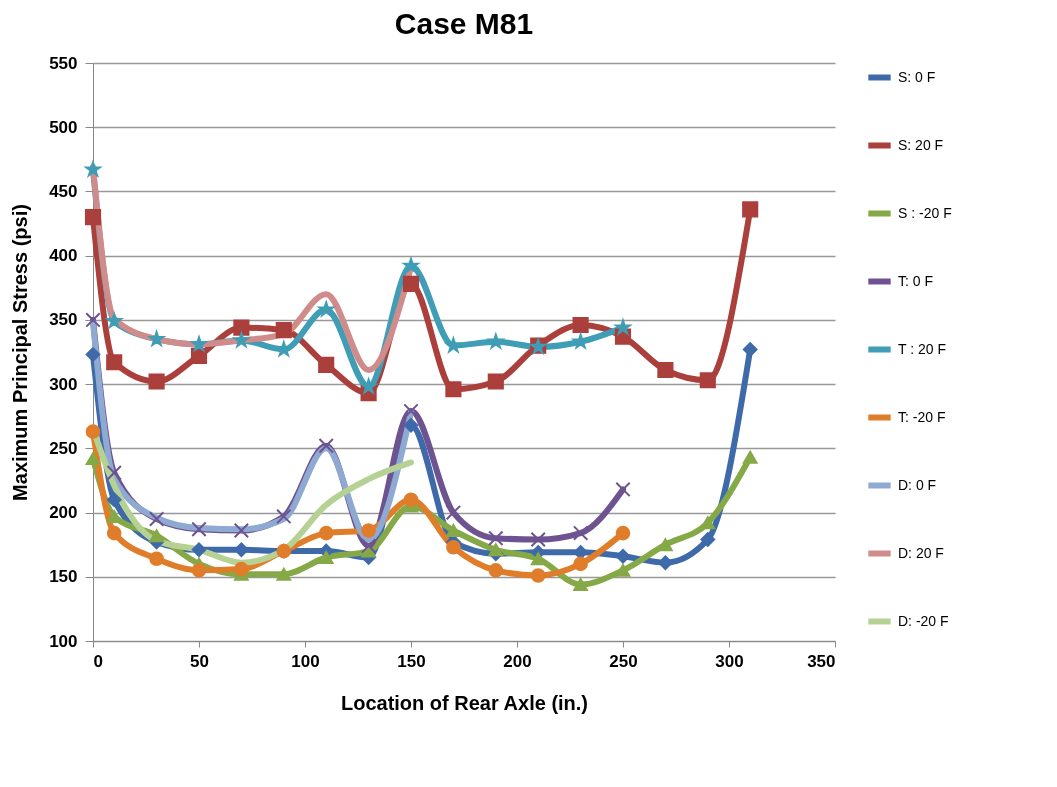  I want to click on y-tick-label: 450, so click(63, 191).